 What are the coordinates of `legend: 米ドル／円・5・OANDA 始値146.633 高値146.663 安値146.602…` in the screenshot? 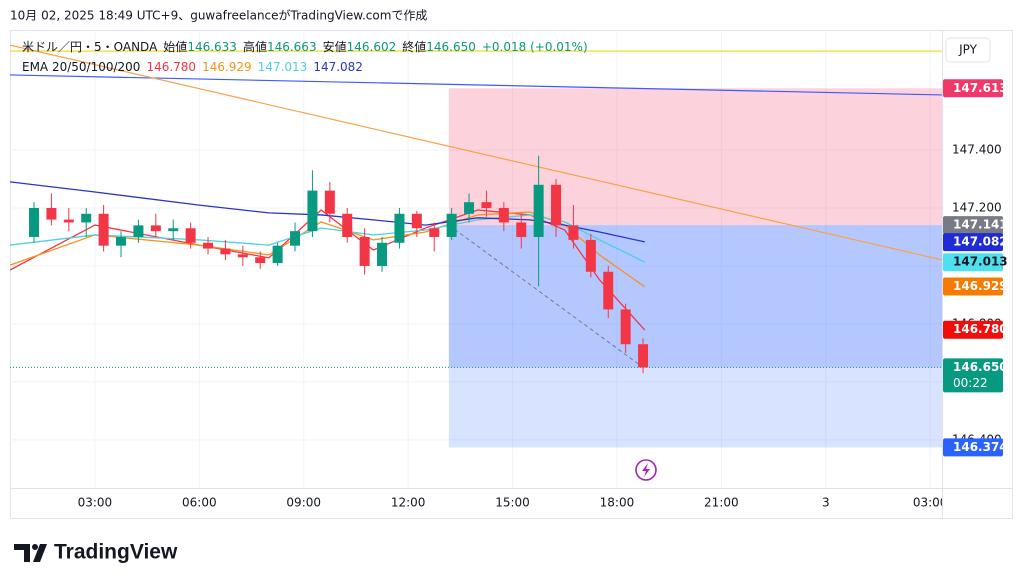 It's located at (305, 56).